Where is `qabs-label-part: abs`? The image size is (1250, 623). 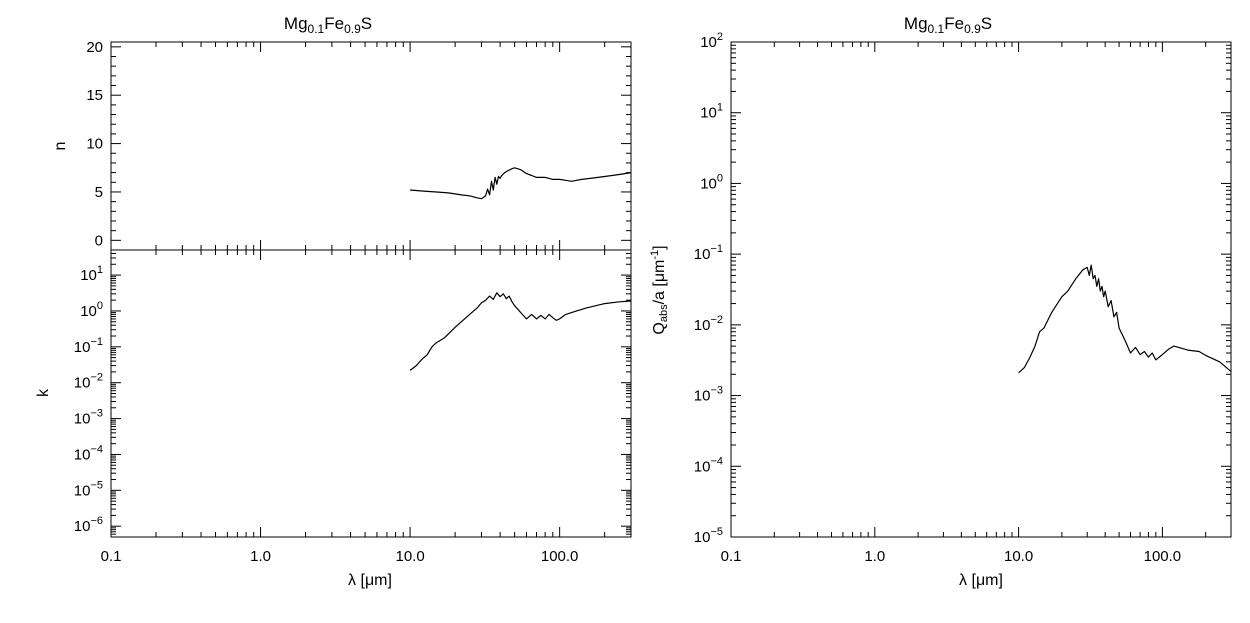 qabs-label-part: abs is located at coordinates (664, 313).